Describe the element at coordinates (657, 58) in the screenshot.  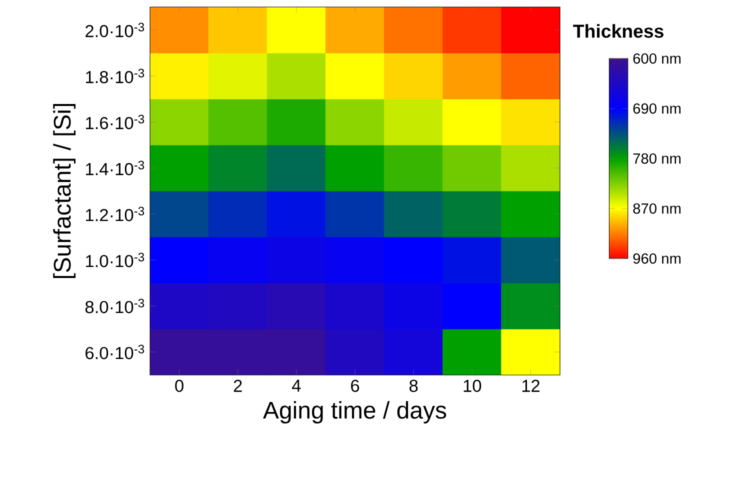
I see `color-bar-label: 600 nm` at that location.